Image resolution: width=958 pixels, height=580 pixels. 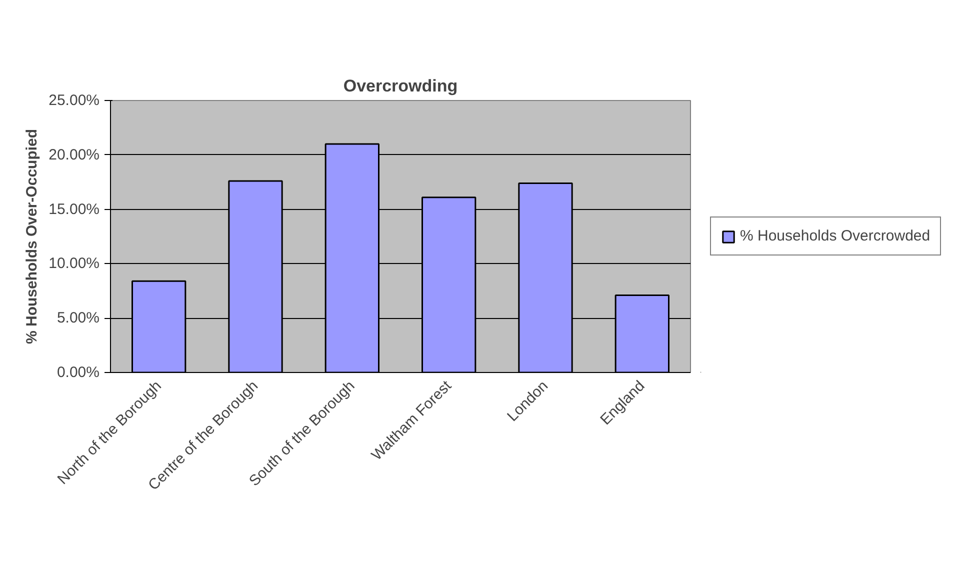 What do you see at coordinates (32, 236) in the screenshot?
I see `y-axis-title: % Households Over-Occupied` at bounding box center [32, 236].